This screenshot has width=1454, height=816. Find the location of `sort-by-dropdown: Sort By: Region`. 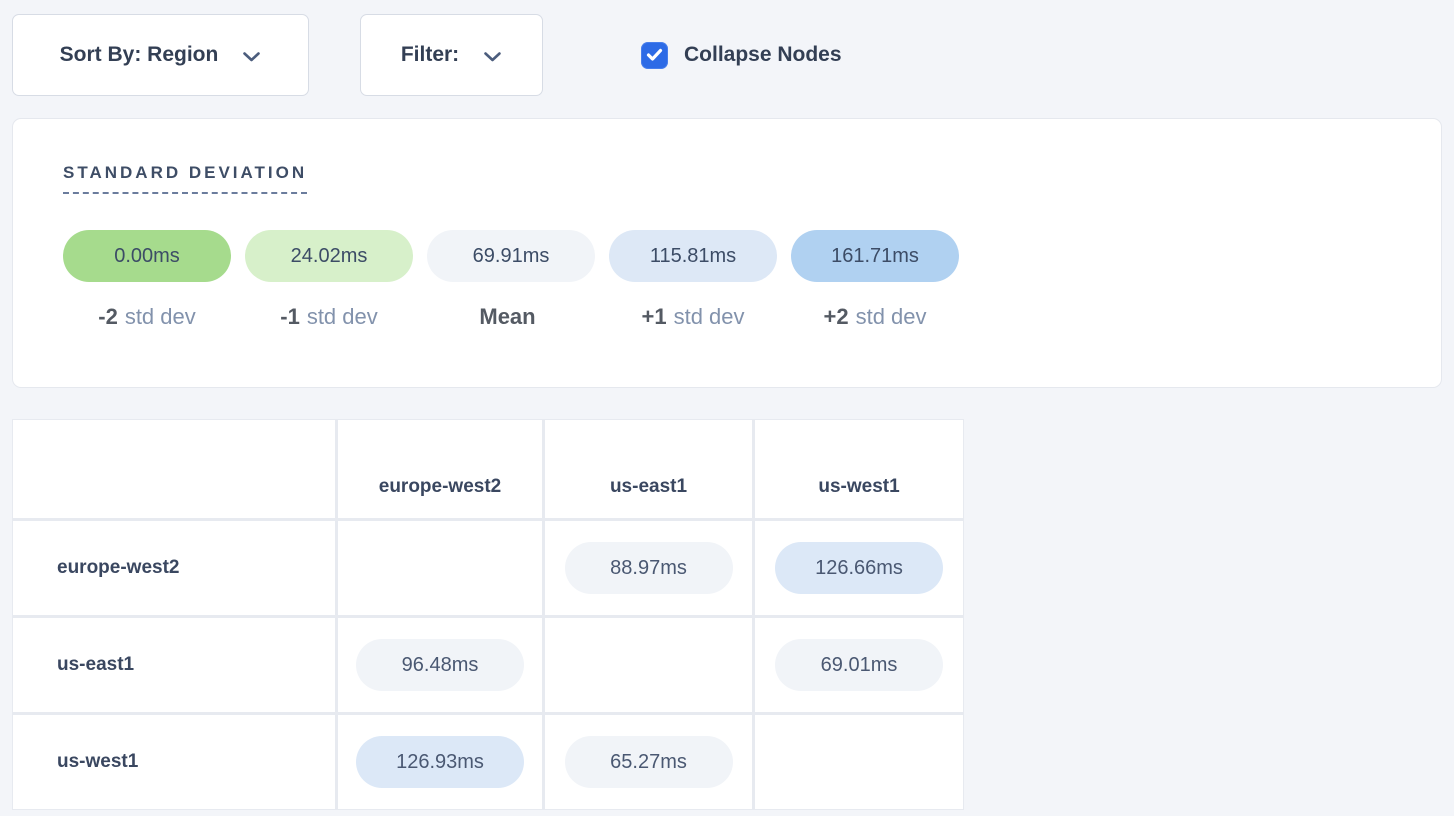

sort-by-dropdown: Sort By: Region is located at coordinates (160, 55).